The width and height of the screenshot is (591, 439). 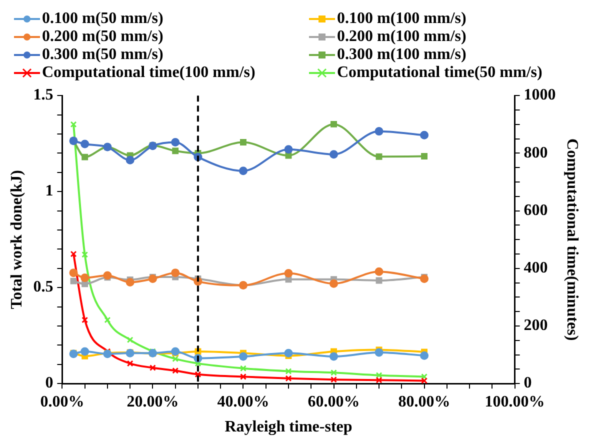 What do you see at coordinates (401, 19) in the screenshot?
I see `legend-label: 0.100 m(100 mm/s)` at bounding box center [401, 19].